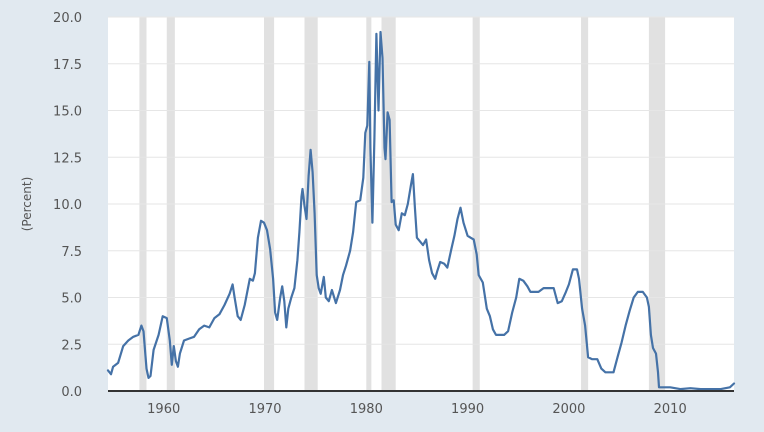 The width and height of the screenshot is (764, 432). I want to click on x-tick-label: 1970, so click(264, 409).